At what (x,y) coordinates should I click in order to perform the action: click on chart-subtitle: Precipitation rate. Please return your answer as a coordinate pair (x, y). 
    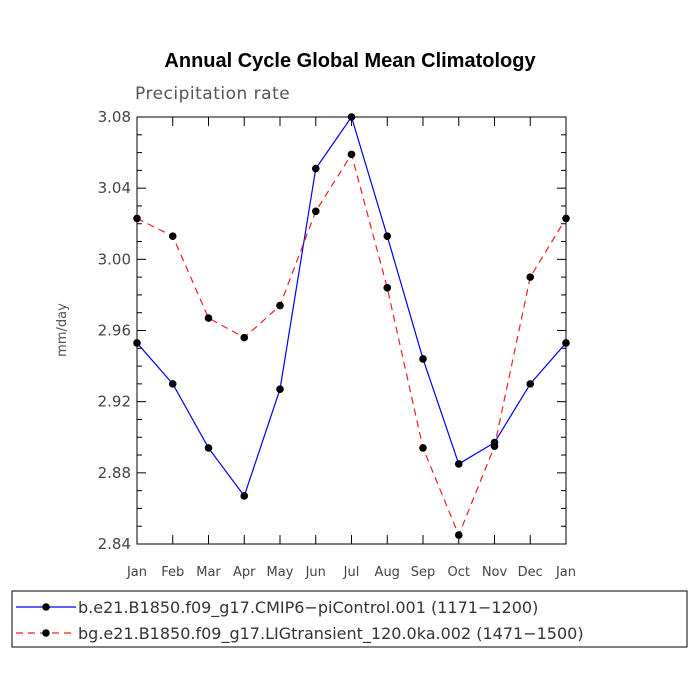
    Looking at the image, I should click on (212, 94).